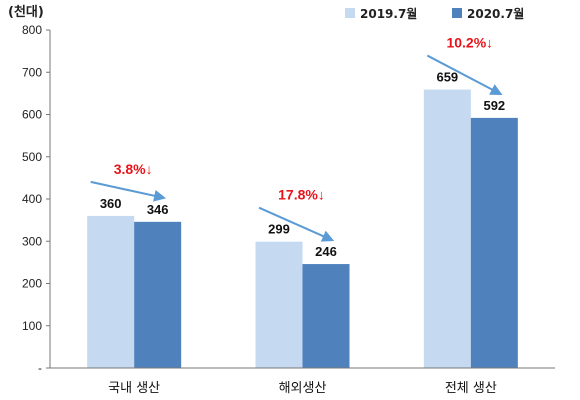  I want to click on y-axis: - 100 200 300 400 500 600 700 800, so click(36, 199).